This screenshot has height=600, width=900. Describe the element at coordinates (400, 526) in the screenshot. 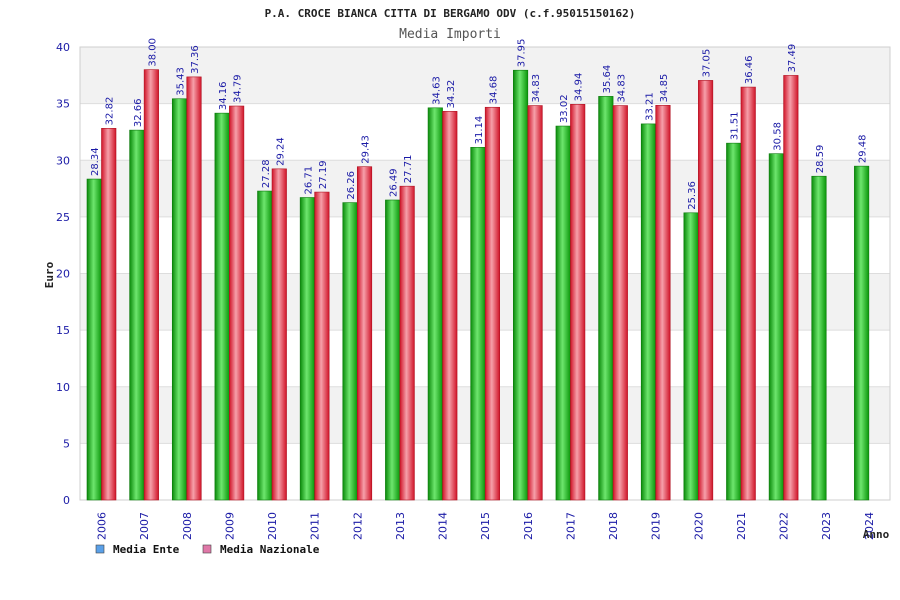

I see `x-tick-label: 2013` at that location.